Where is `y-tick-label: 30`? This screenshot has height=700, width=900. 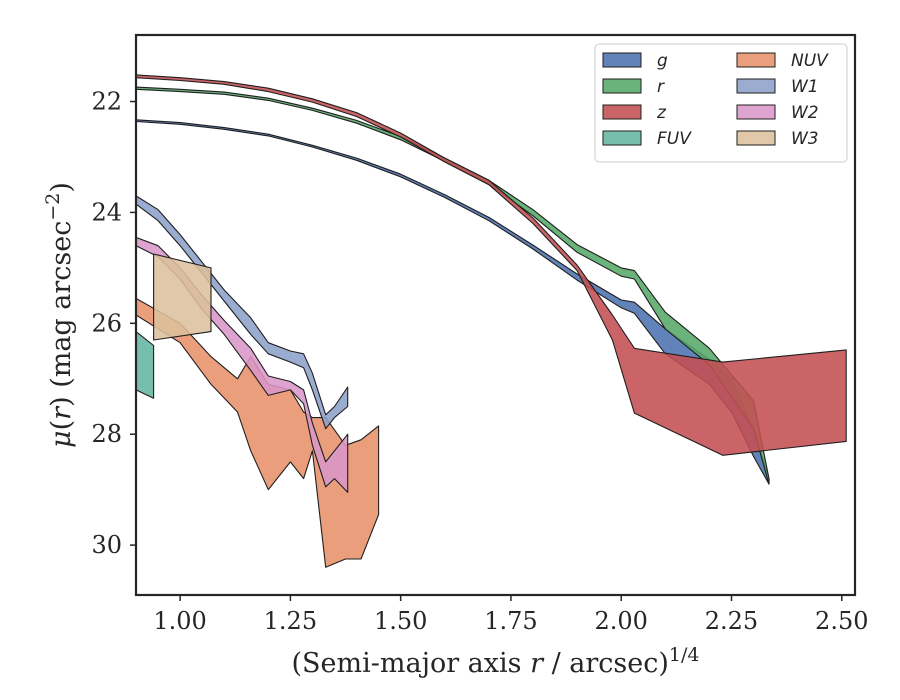 y-tick-label: 30 is located at coordinates (106, 545).